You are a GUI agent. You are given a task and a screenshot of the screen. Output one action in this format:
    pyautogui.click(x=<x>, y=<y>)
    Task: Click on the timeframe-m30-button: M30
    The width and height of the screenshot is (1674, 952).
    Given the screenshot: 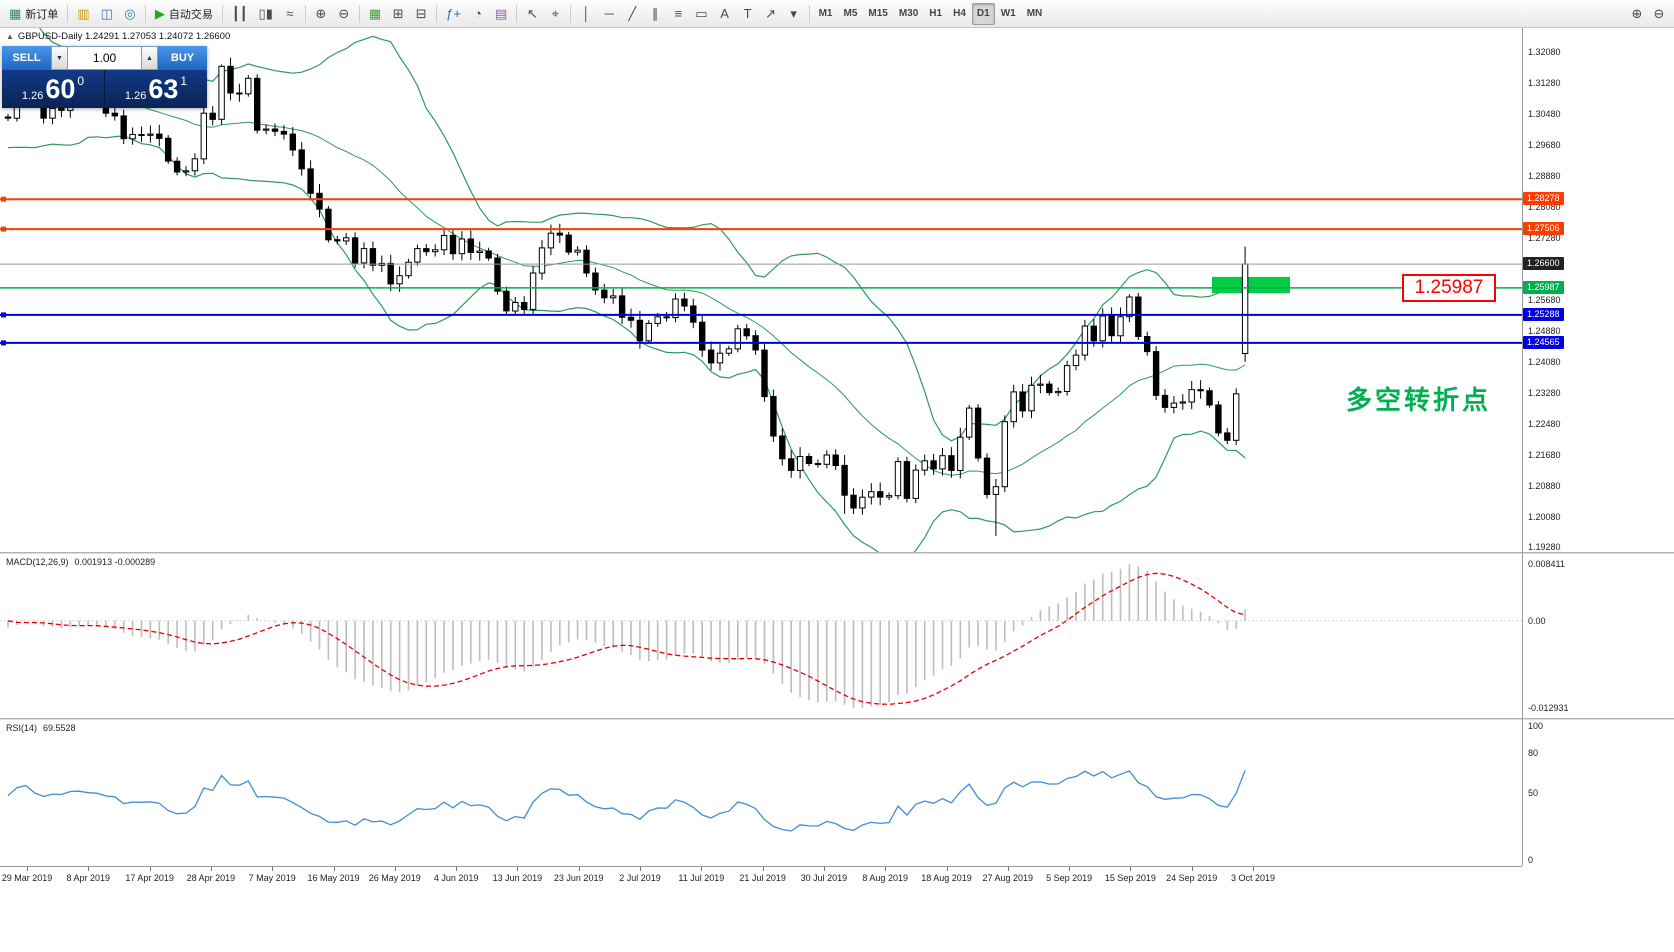 What is the action you would take?
    pyautogui.click(x=908, y=14)
    